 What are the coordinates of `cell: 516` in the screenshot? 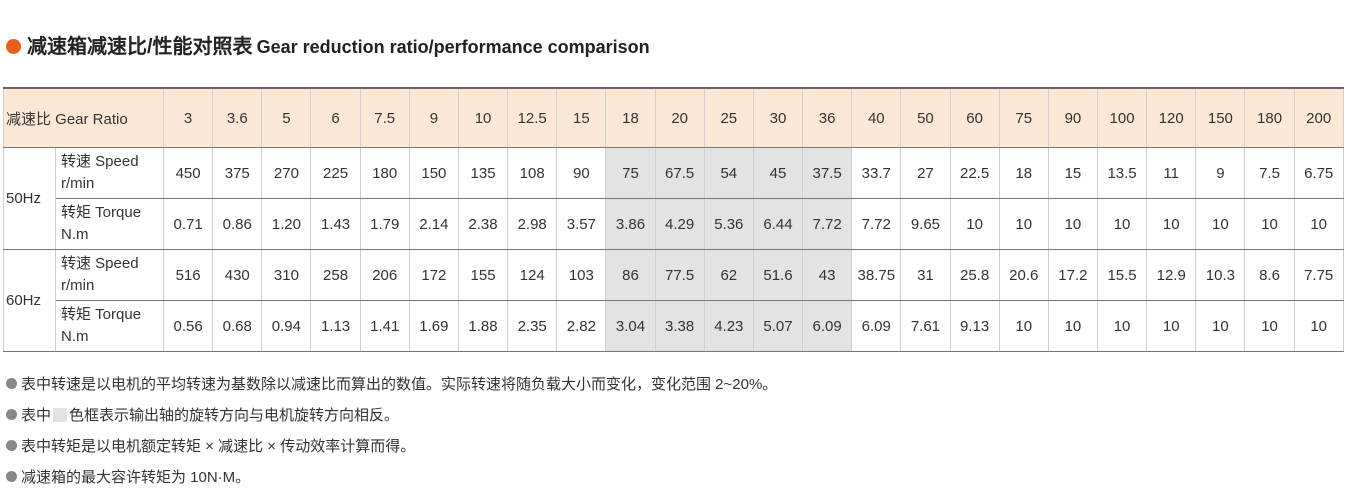 It's located at (188, 275).